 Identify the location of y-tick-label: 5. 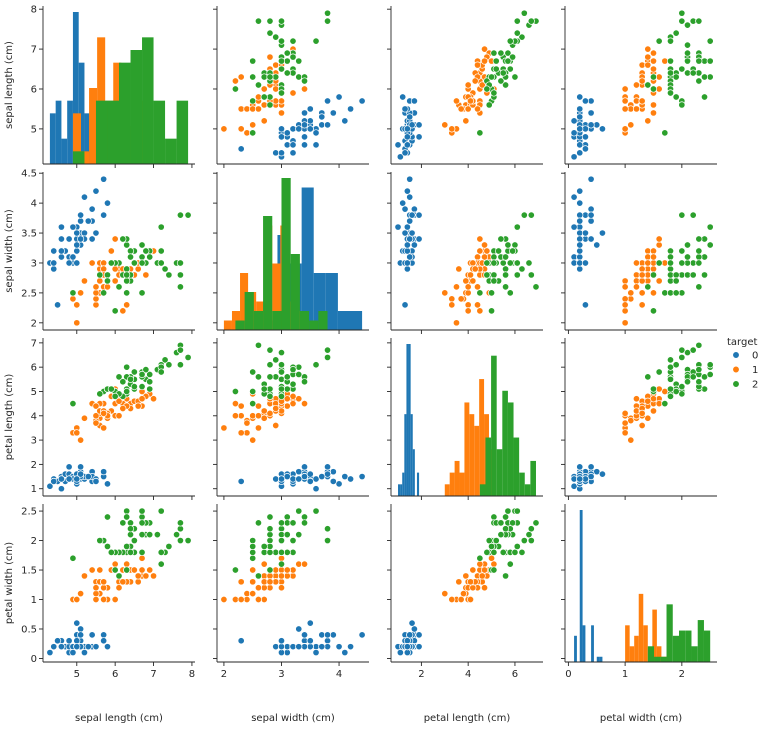
(34, 129).